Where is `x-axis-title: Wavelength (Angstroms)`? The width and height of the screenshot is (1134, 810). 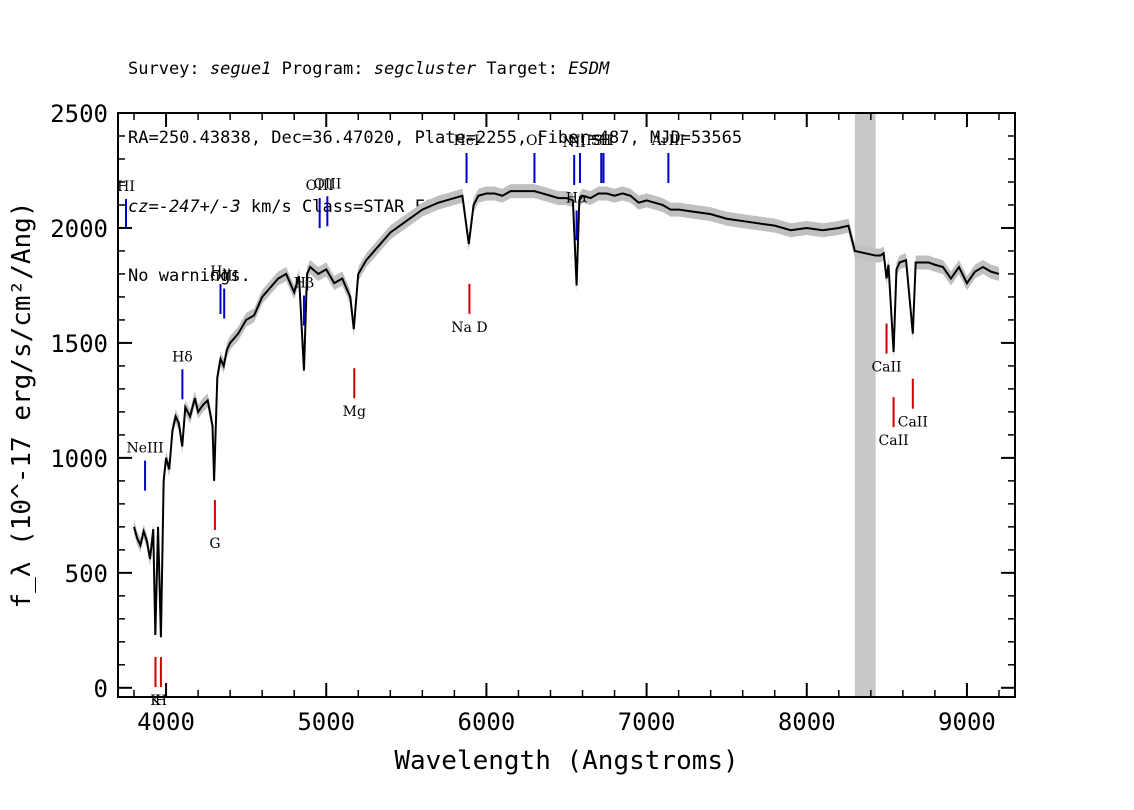 x-axis-title: Wavelength (Angstroms) is located at coordinates (566, 761).